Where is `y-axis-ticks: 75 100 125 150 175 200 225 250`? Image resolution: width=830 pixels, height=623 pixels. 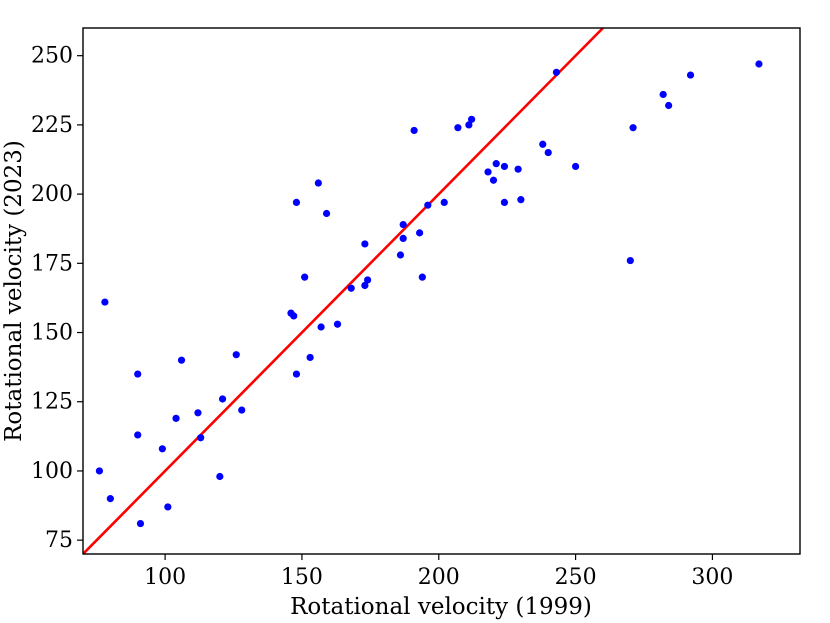 y-axis-ticks: 75 100 125 150 175 200 225 250 is located at coordinates (57, 298).